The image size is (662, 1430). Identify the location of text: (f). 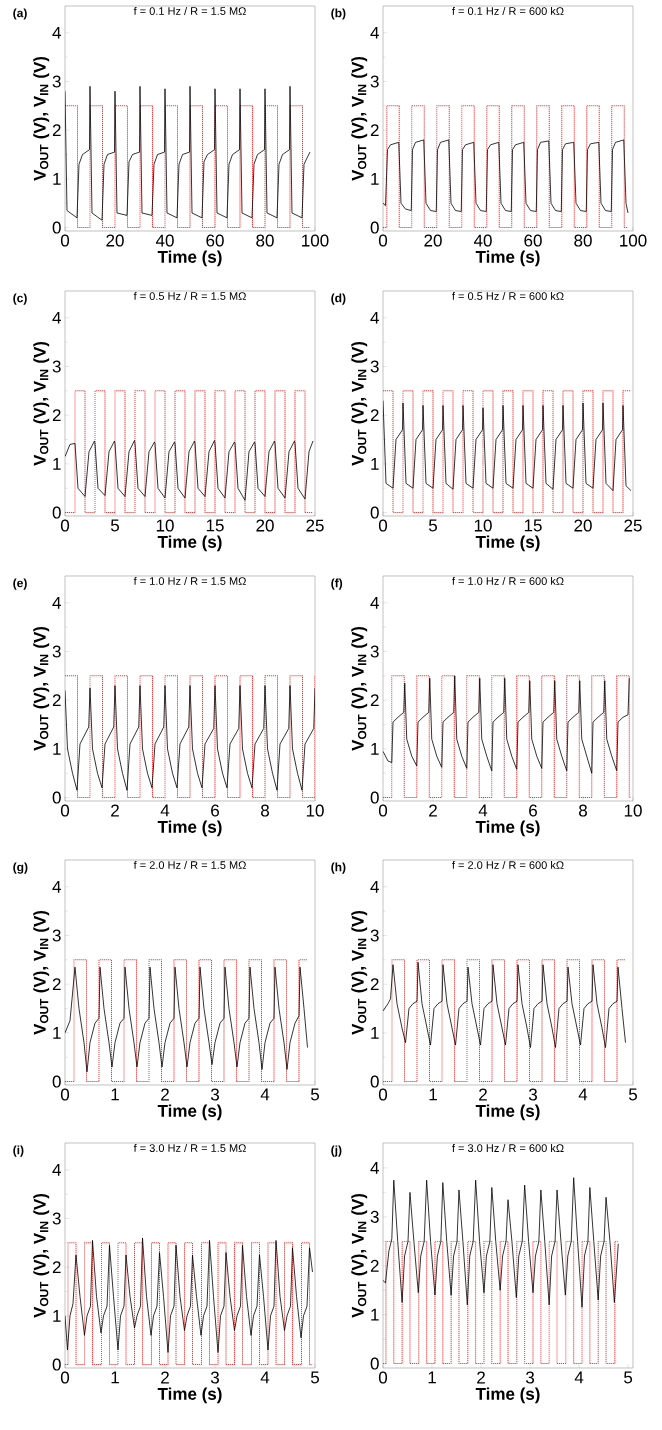
(337, 584).